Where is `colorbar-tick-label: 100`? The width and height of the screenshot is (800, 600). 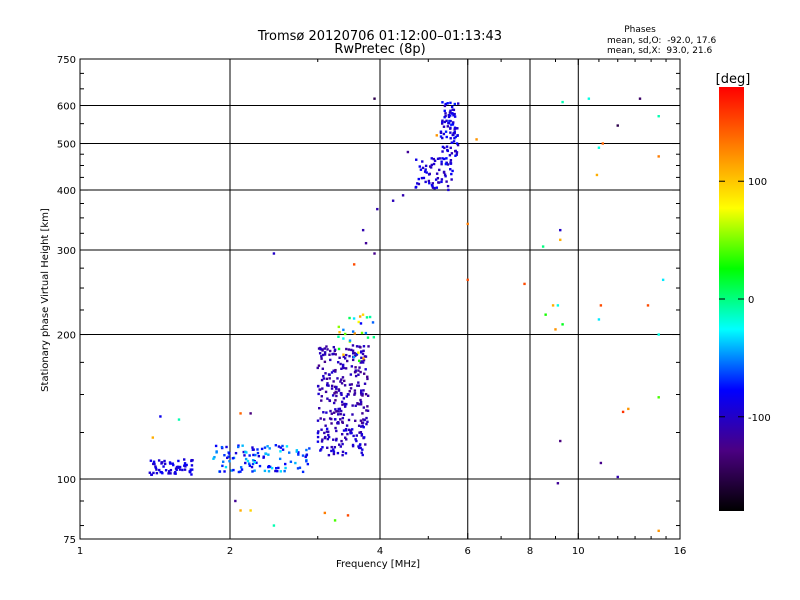
colorbar-tick-label: 100 is located at coordinates (757, 182).